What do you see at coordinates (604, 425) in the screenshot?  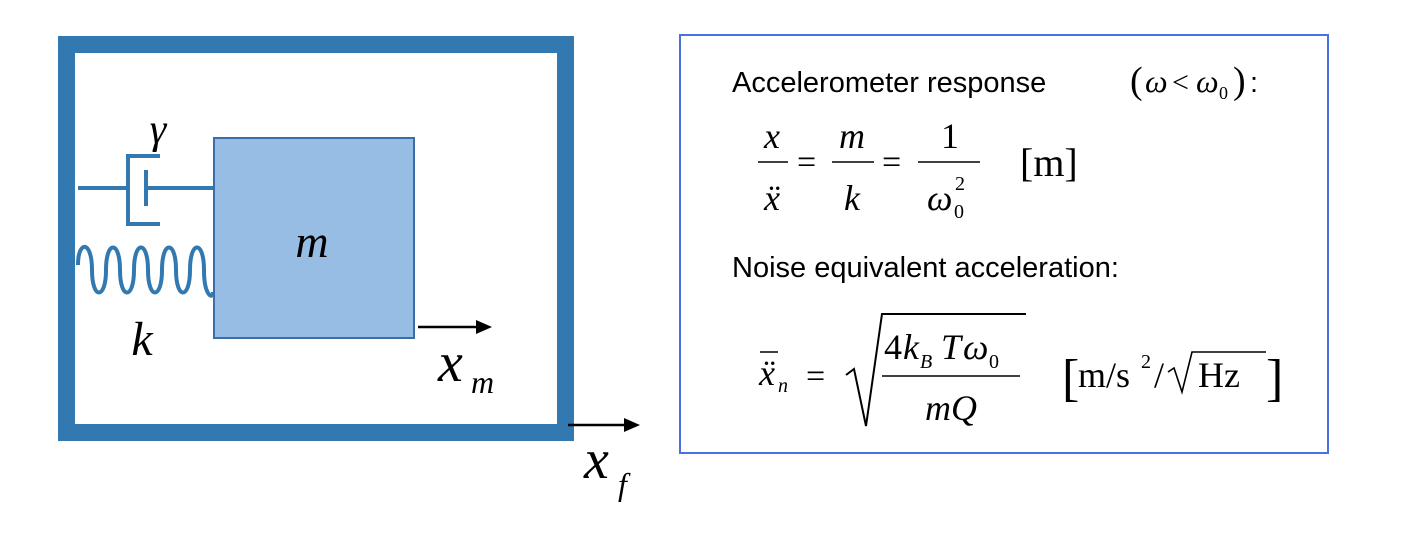 I see `frame-position-arrow` at bounding box center [604, 425].